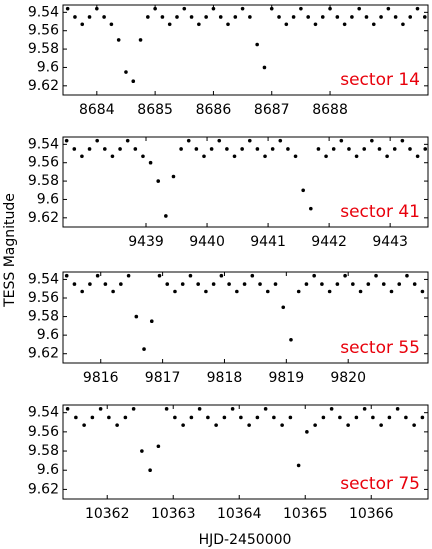  Describe the element at coordinates (245, 540) in the screenshot. I see `x-axis-label: HJD-2450000` at that location.